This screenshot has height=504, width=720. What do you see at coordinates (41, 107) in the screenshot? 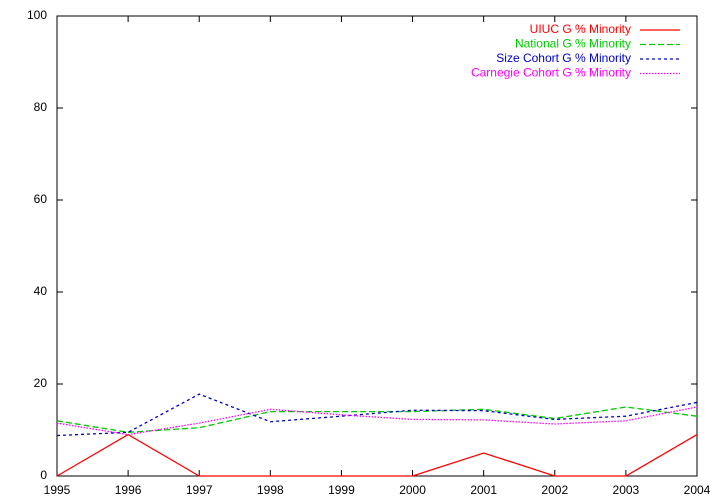
I see `y-tick-label: 80` at bounding box center [41, 107].